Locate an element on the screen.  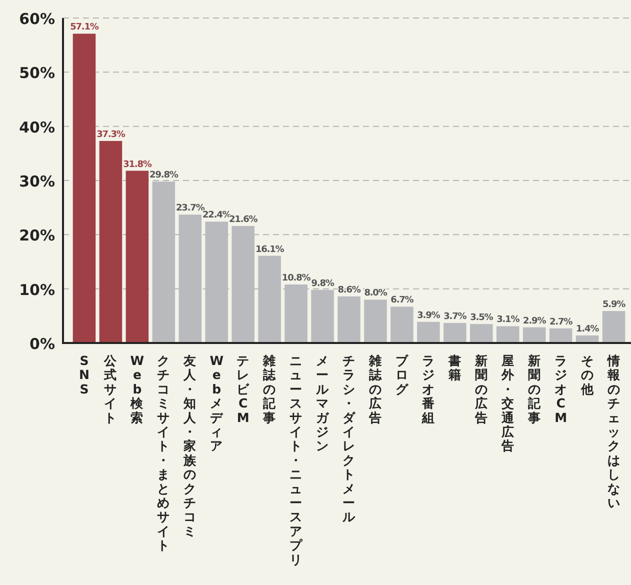
category-label: 友人・知人・家族のクチコミ is located at coordinates (190, 445).